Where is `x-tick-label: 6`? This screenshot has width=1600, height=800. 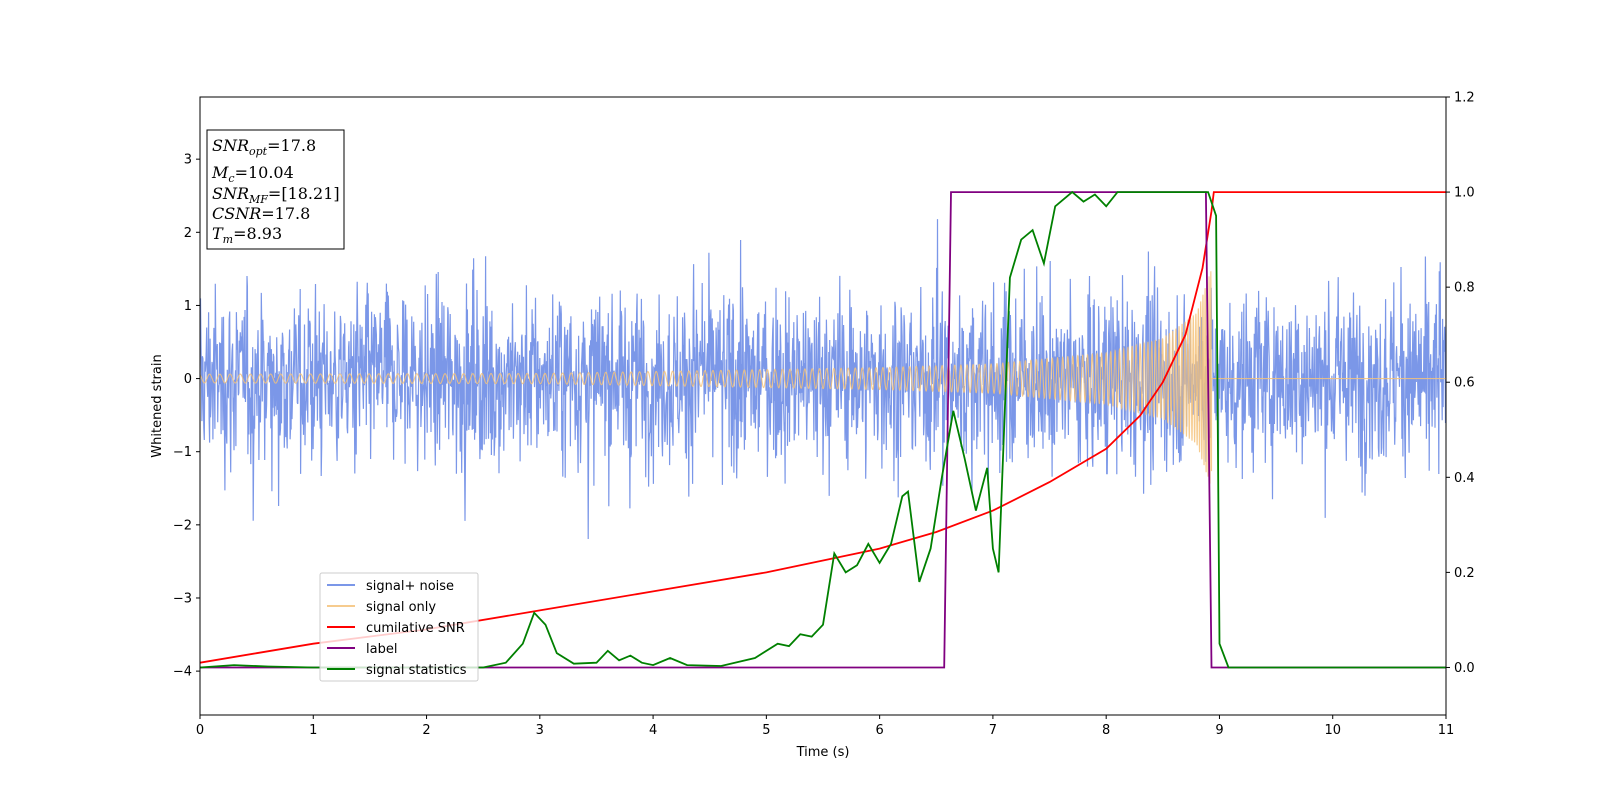 x-tick-label: 6 is located at coordinates (879, 730).